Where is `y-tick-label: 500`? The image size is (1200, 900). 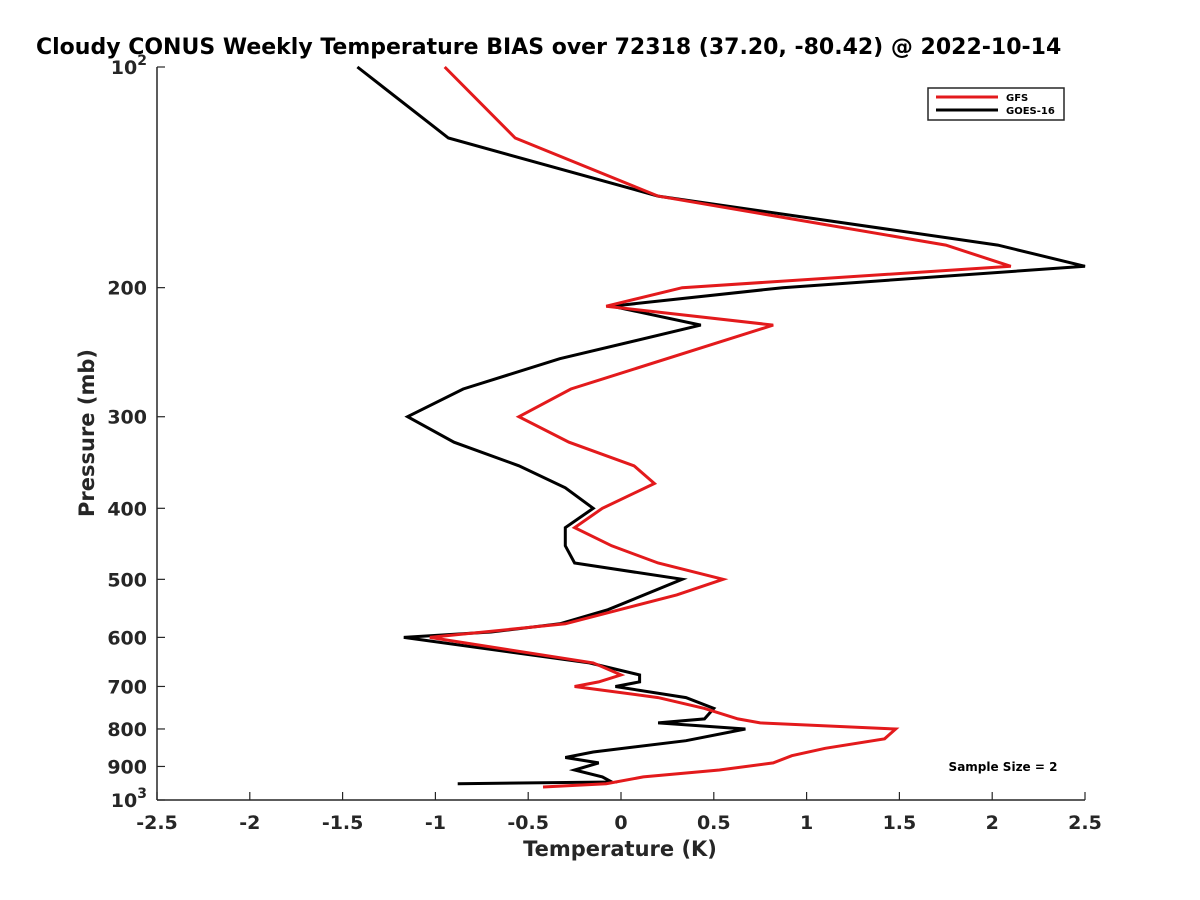
y-tick-label: 500 is located at coordinates (127, 580).